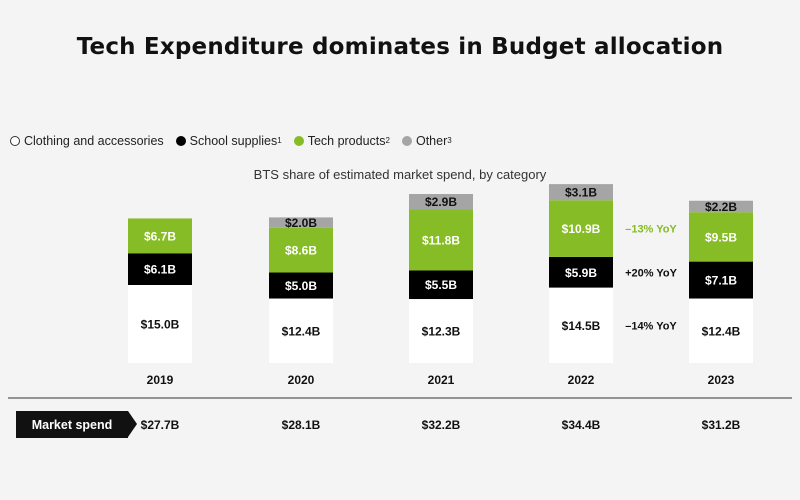  I want to click on bar-school-supplies-2021, so click(441, 285).